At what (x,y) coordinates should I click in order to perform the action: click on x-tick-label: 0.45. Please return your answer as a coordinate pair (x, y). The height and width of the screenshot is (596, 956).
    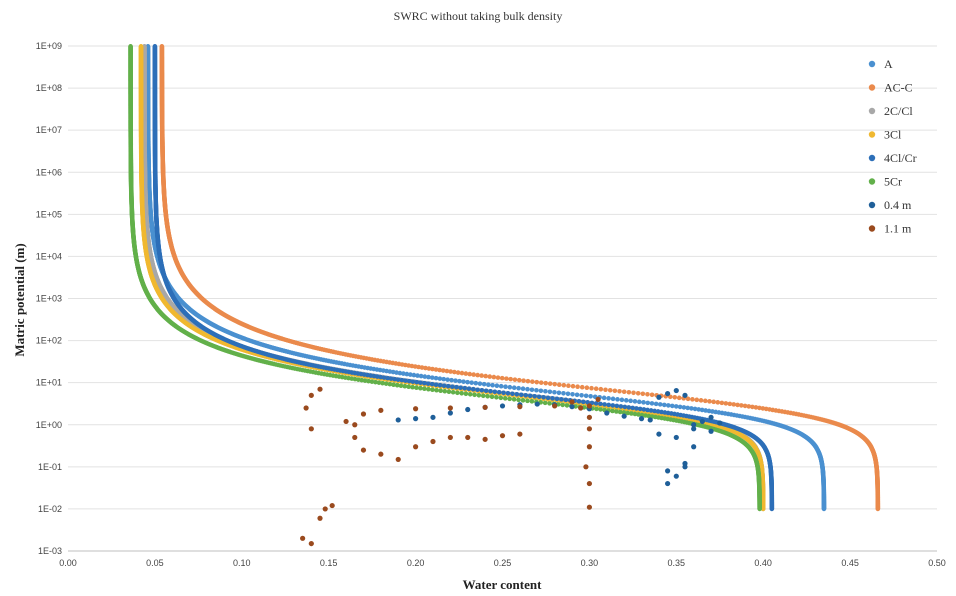
    Looking at the image, I should click on (850, 563).